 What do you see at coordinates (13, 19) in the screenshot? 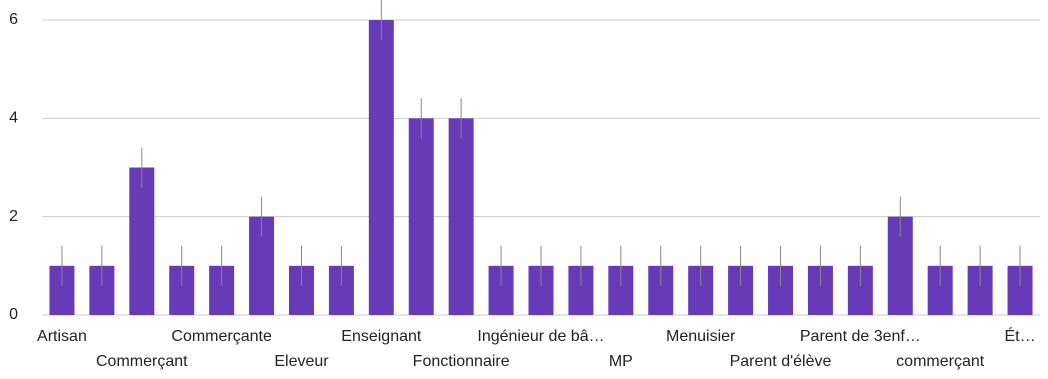
I see `y-tick-label: 6` at bounding box center [13, 19].